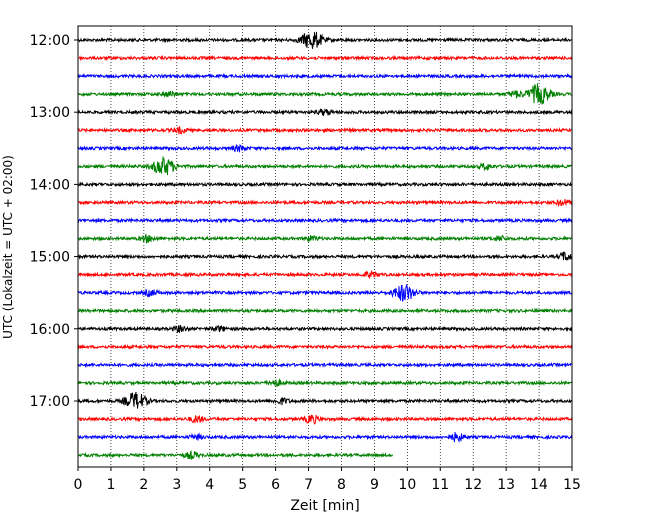 This screenshot has width=650, height=520. What do you see at coordinates (325, 58) in the screenshot?
I see `trace-1215-red` at bounding box center [325, 58].